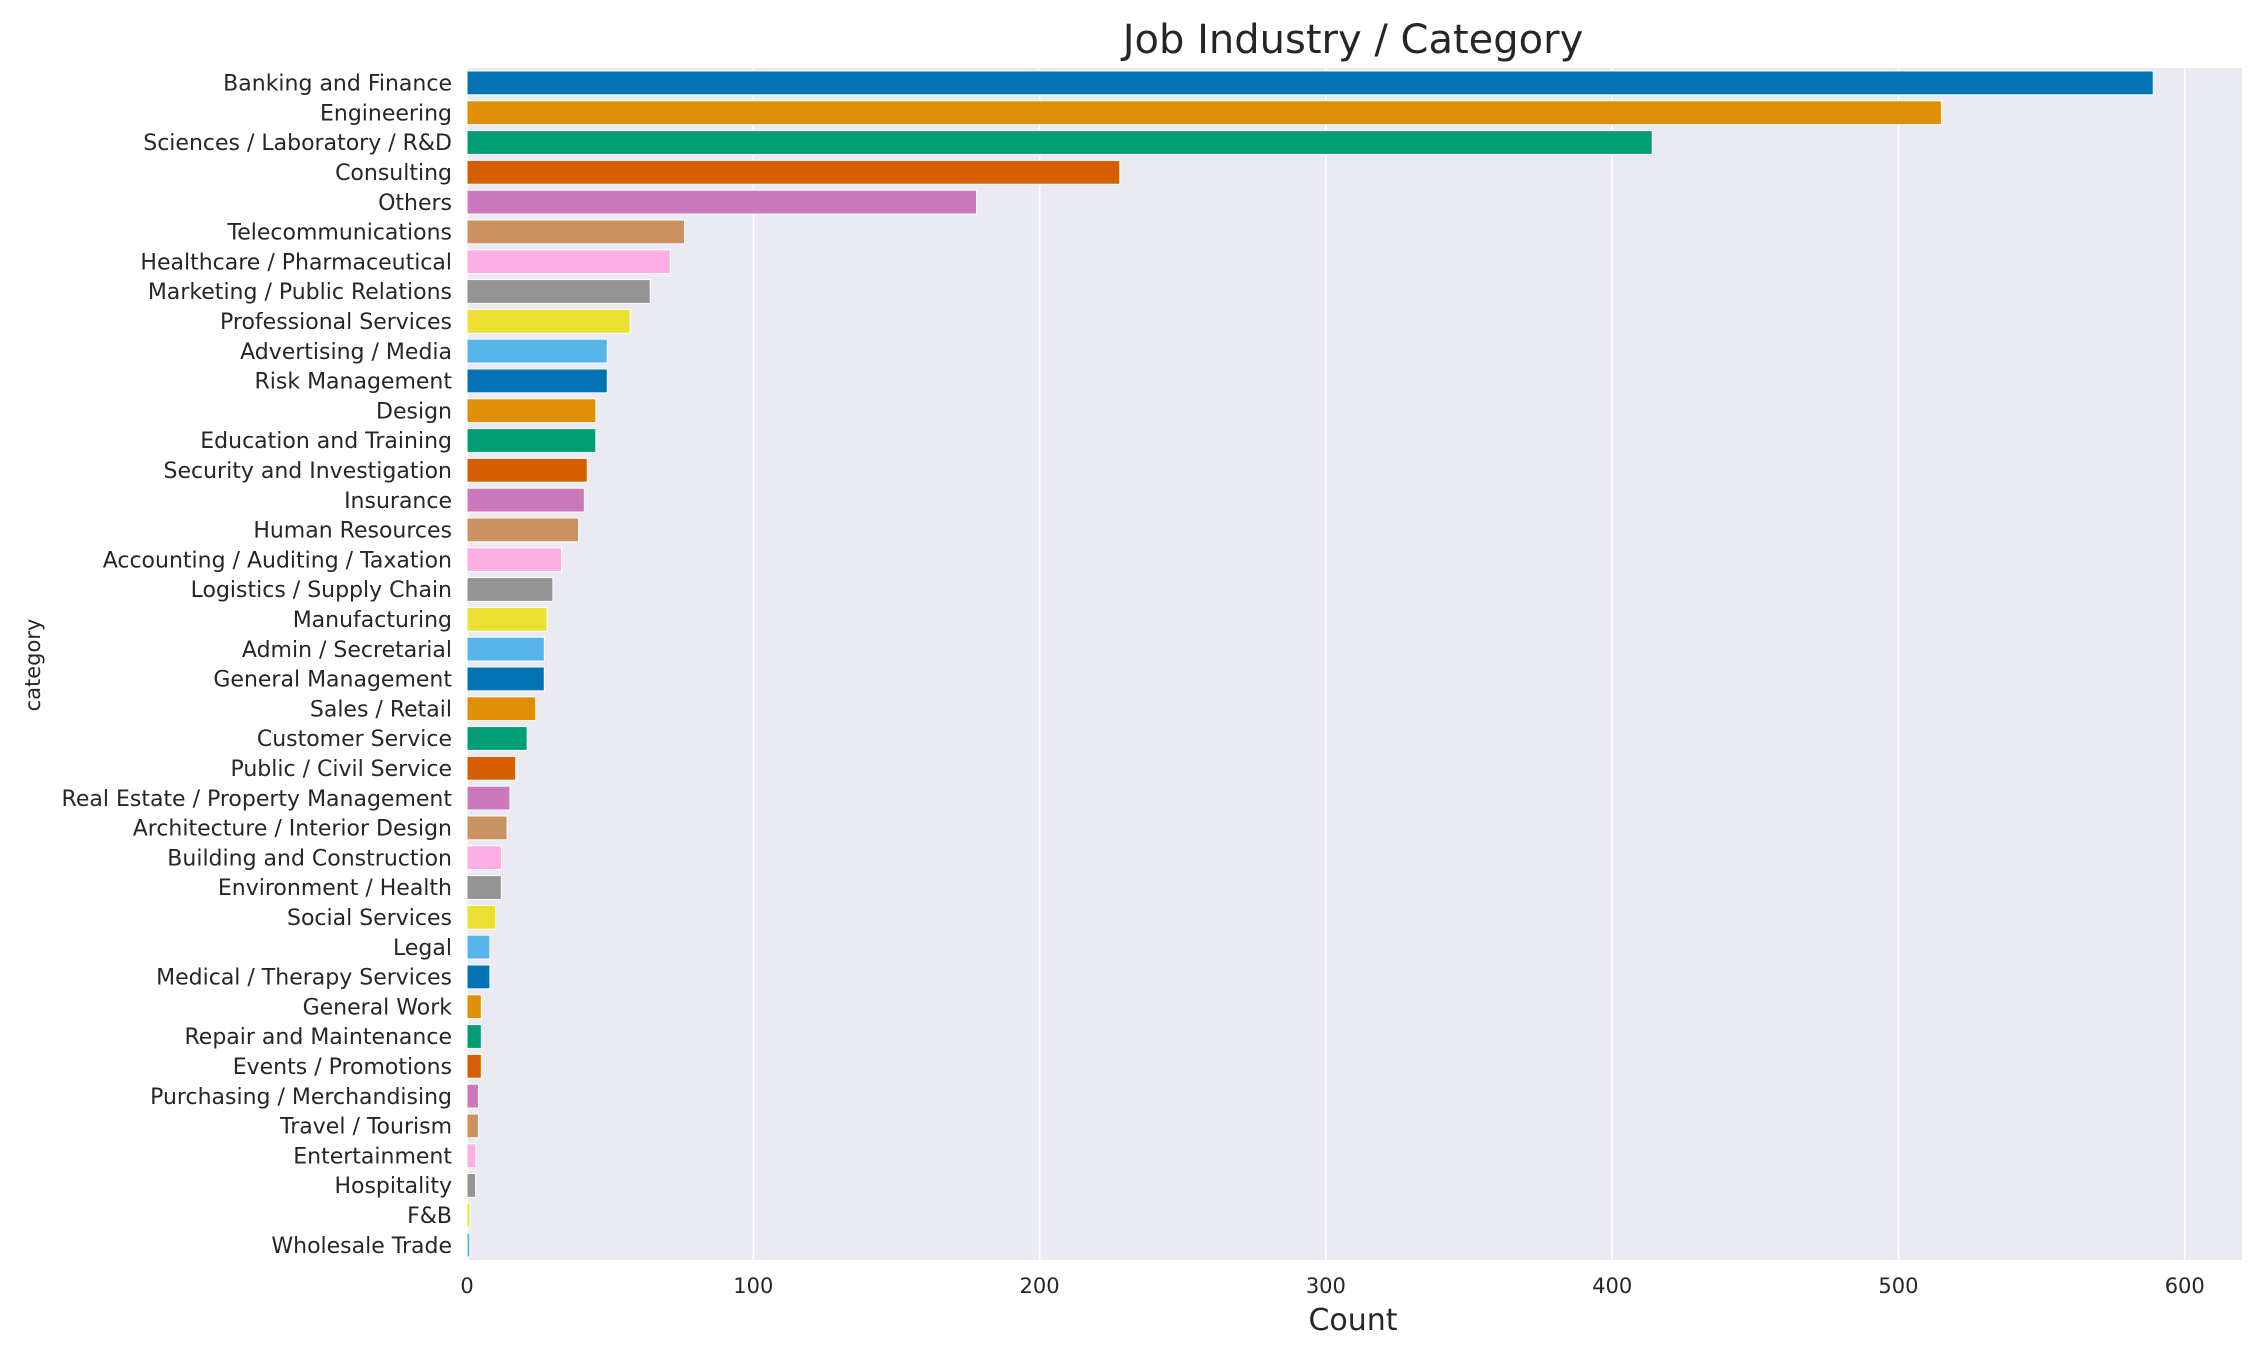 The height and width of the screenshot is (1350, 2250). Describe the element at coordinates (415, 203) in the screenshot. I see `category-label: Others` at that location.